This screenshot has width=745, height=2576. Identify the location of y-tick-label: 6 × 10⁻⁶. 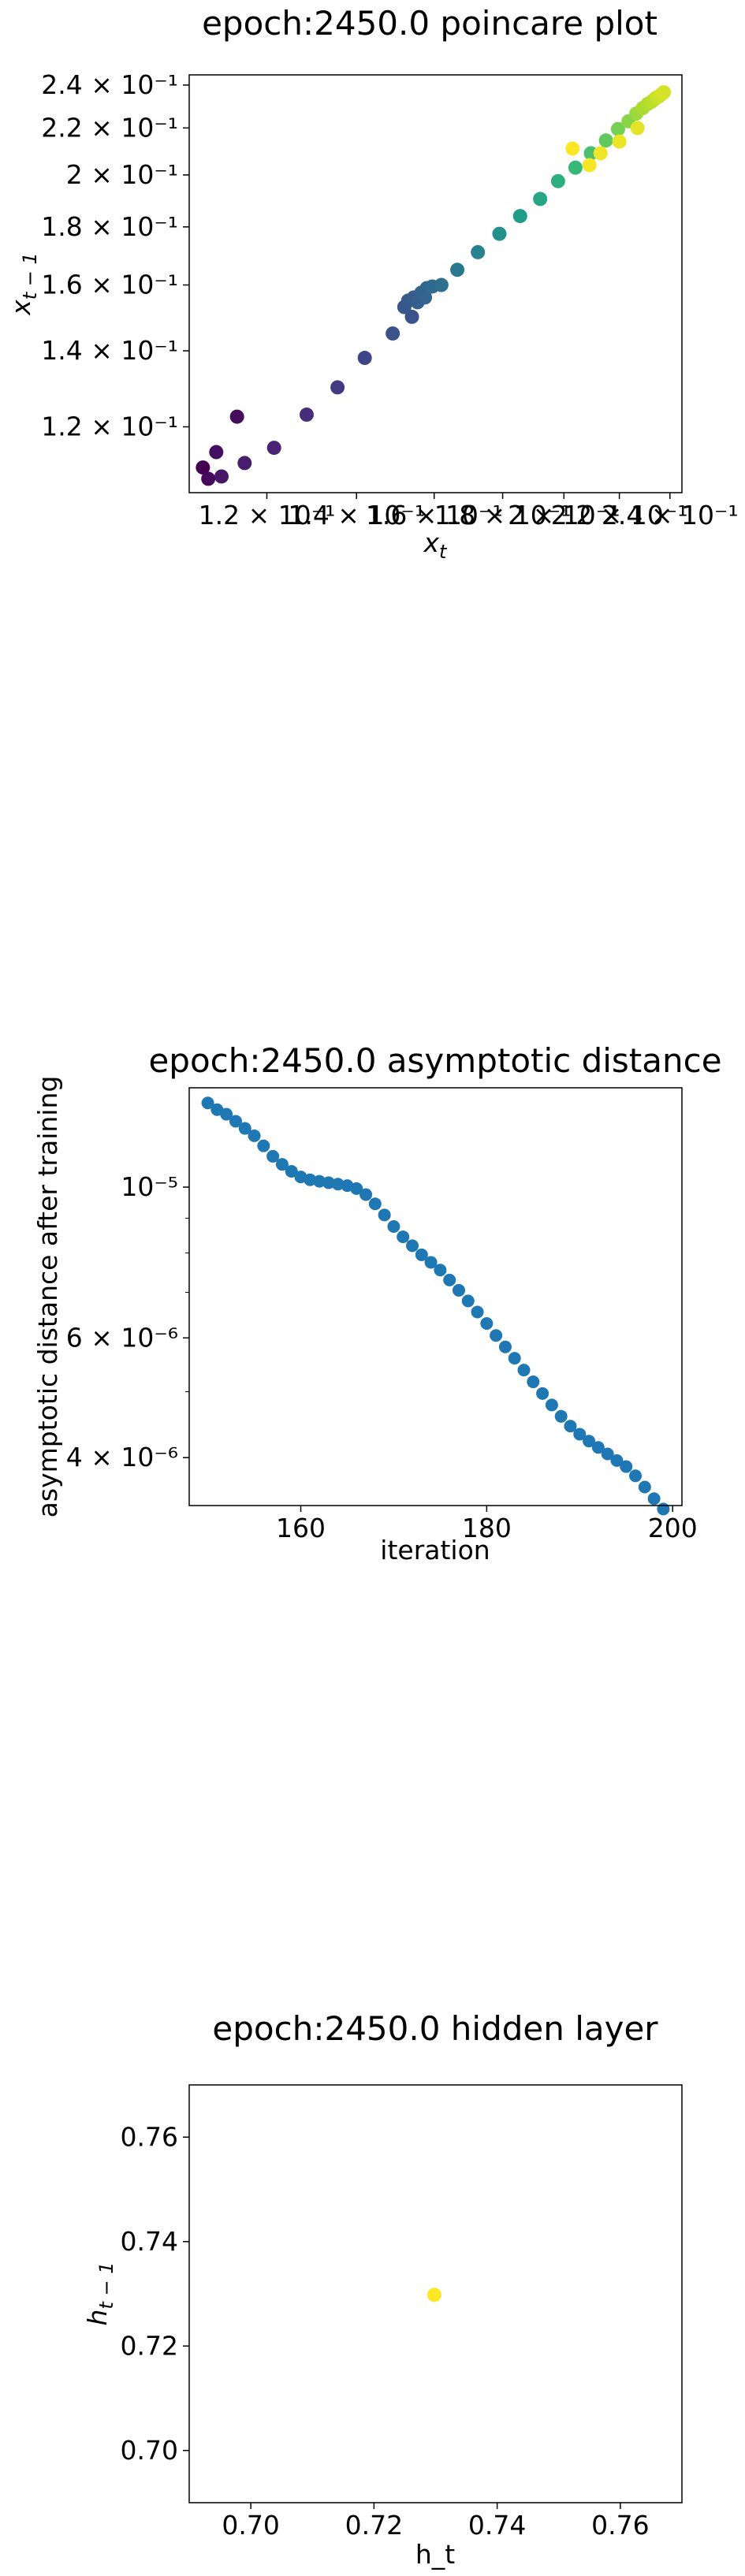
(122, 1337).